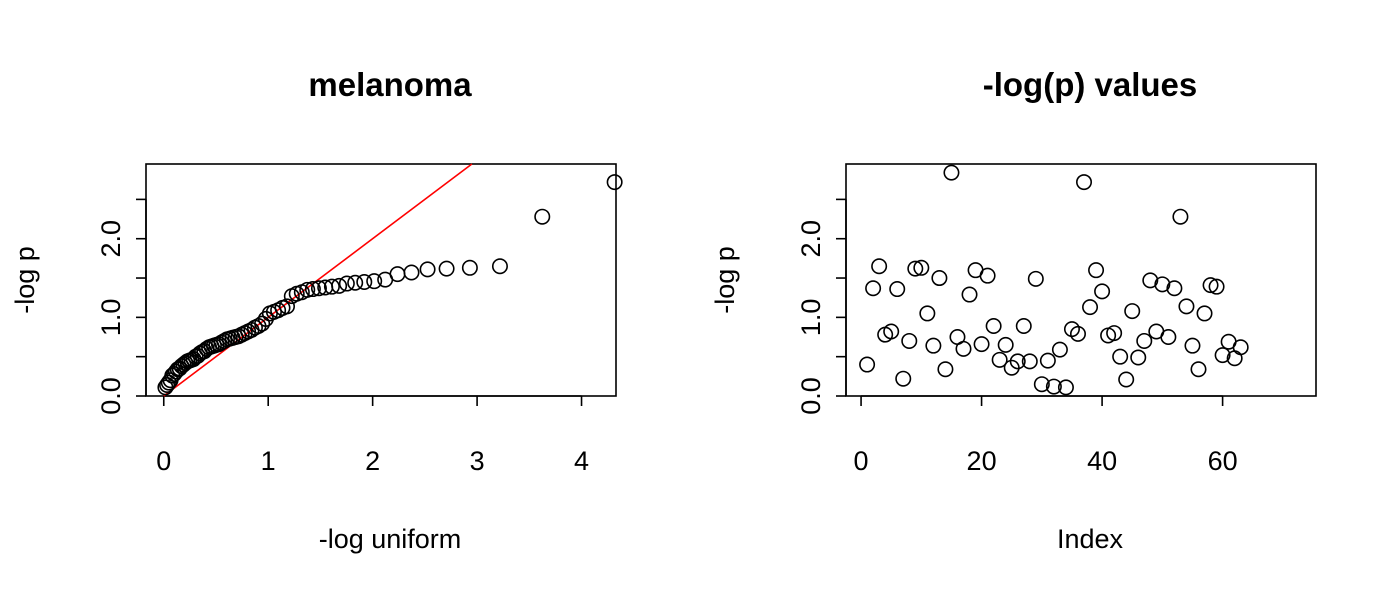 This screenshot has width=1400, height=600. What do you see at coordinates (372, 435) in the screenshot?
I see `x-axis: 0 1 2 3 4` at bounding box center [372, 435].